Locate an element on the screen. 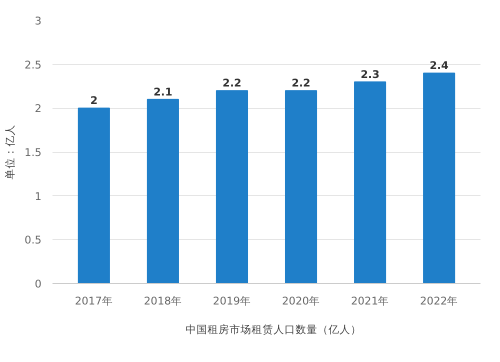 The image size is (500, 362). x-tick-label: 2018年 is located at coordinates (163, 301).